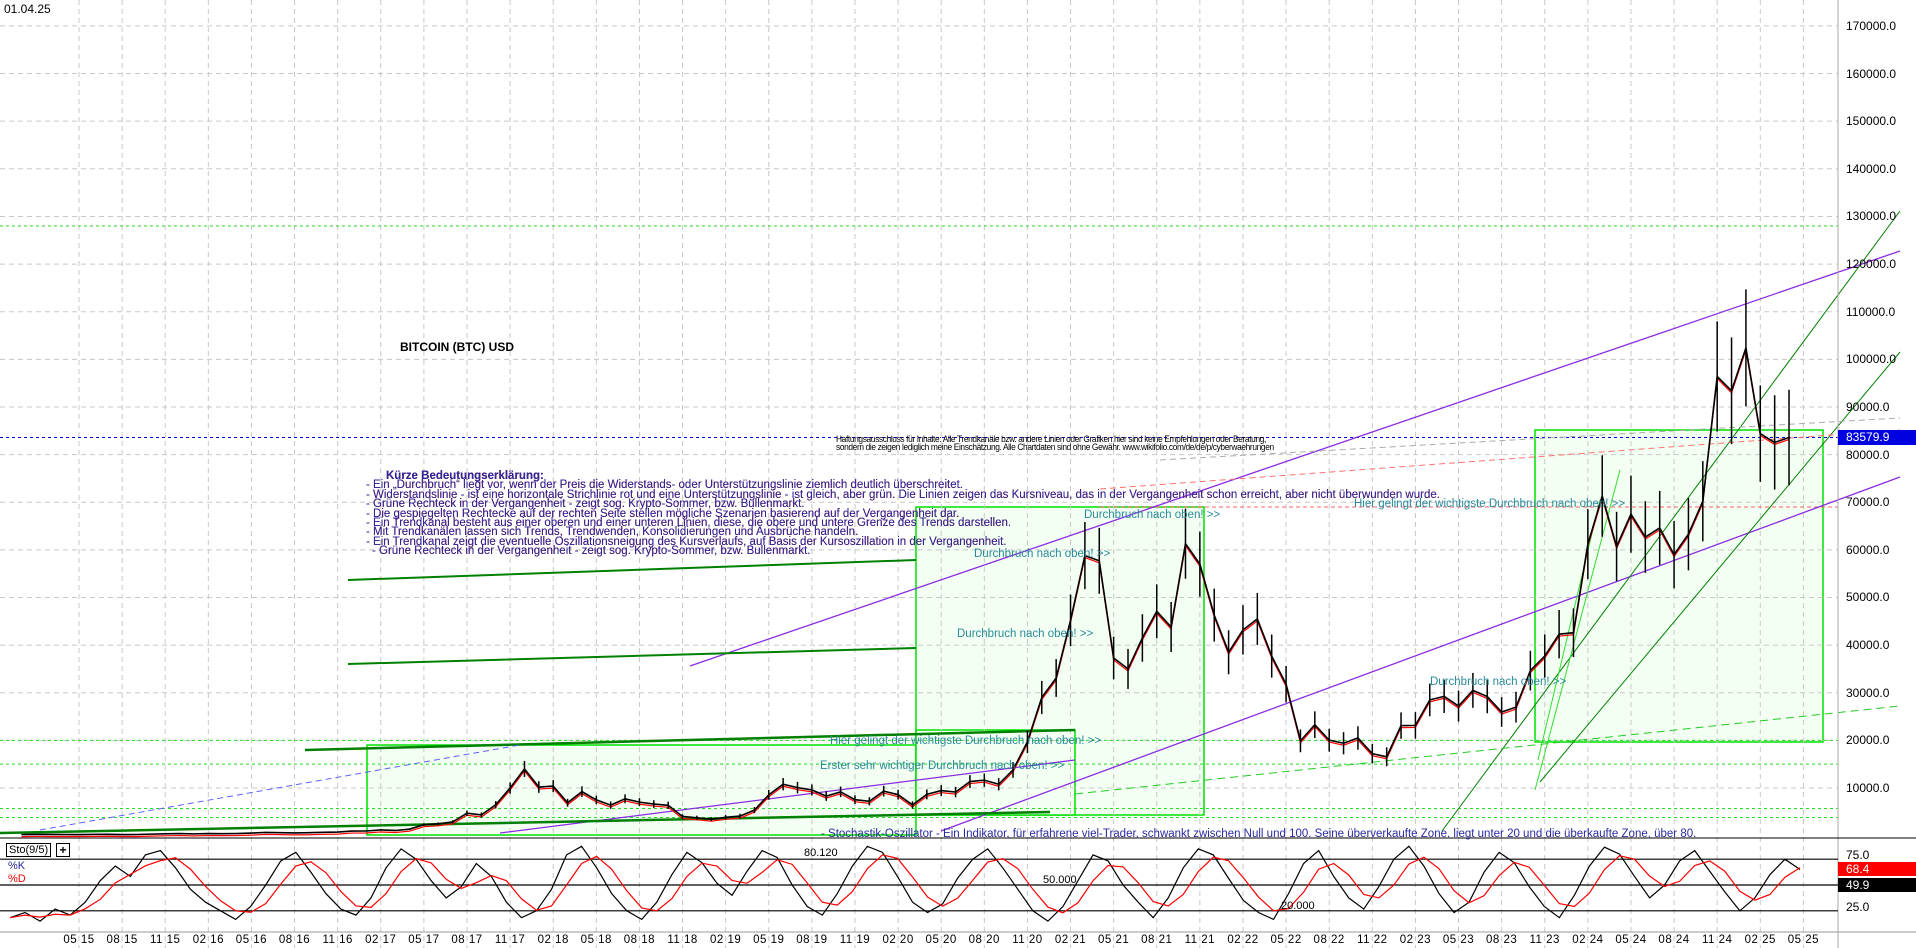 The height and width of the screenshot is (948, 1916). What do you see at coordinates (1868, 788) in the screenshot?
I see `price-axis-label: 10000.0` at bounding box center [1868, 788].